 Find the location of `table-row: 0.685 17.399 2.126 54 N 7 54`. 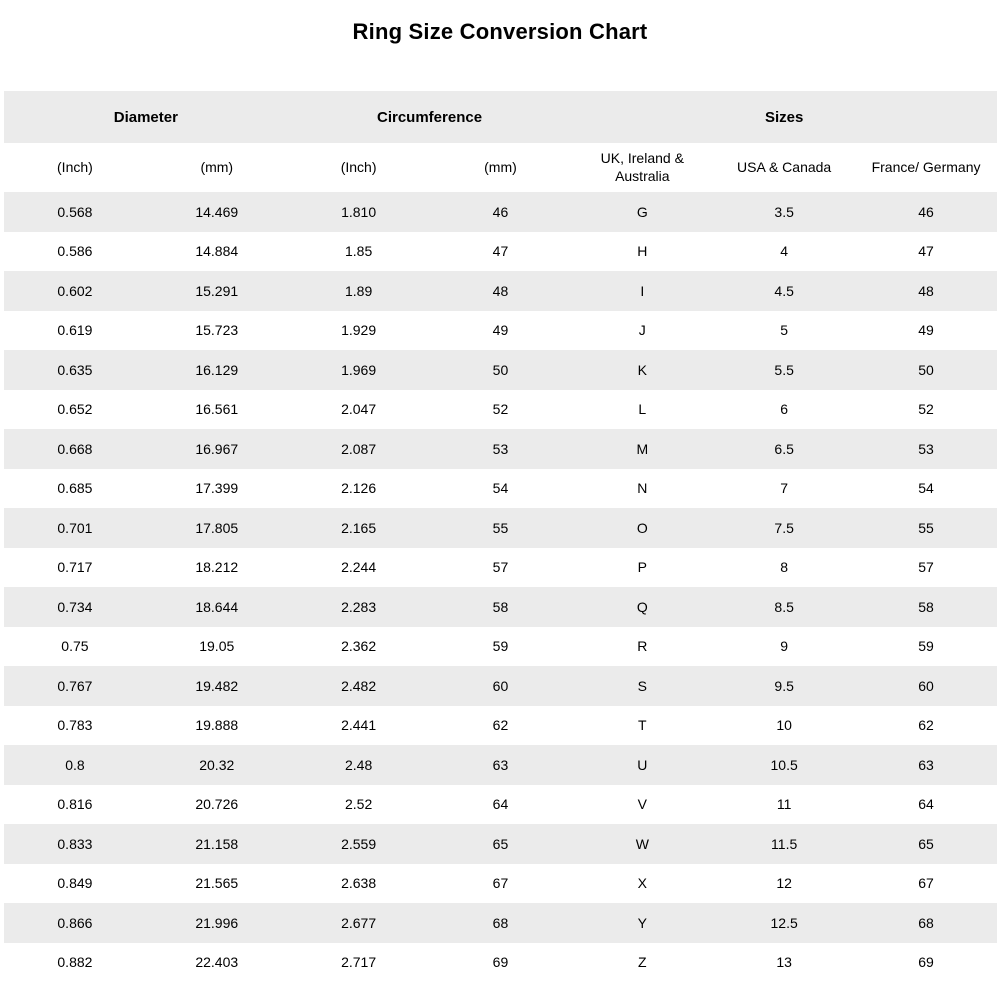

table-row: 0.685 17.399 2.126 54 N 7 54 is located at coordinates (500, 488).